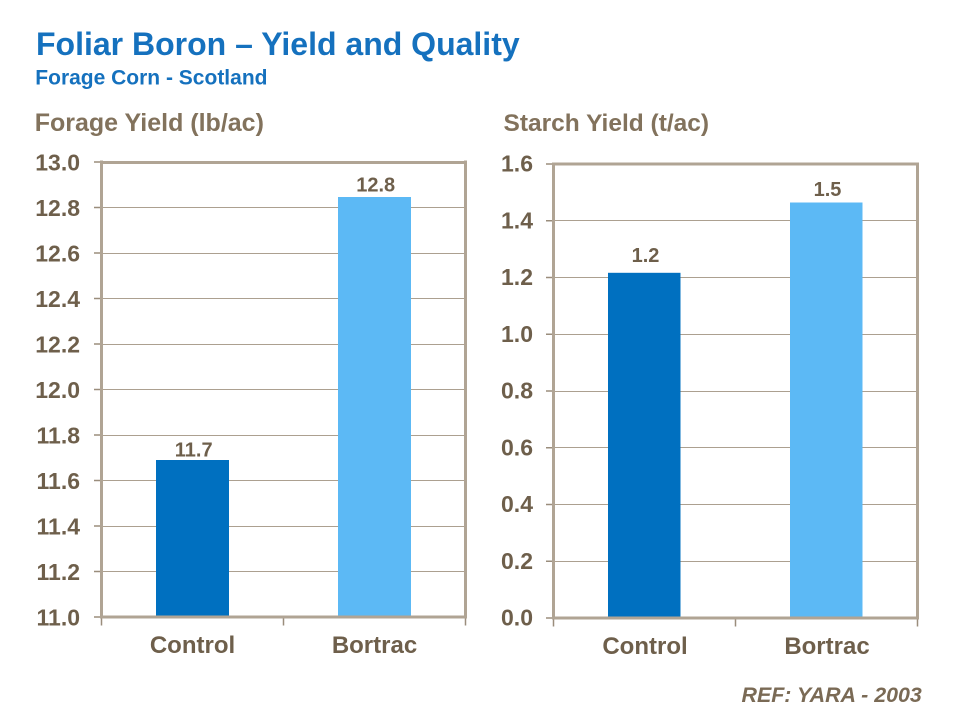  Describe the element at coordinates (149, 123) in the screenshot. I see `svg-text: Forage Yield (lb/ac)` at that location.